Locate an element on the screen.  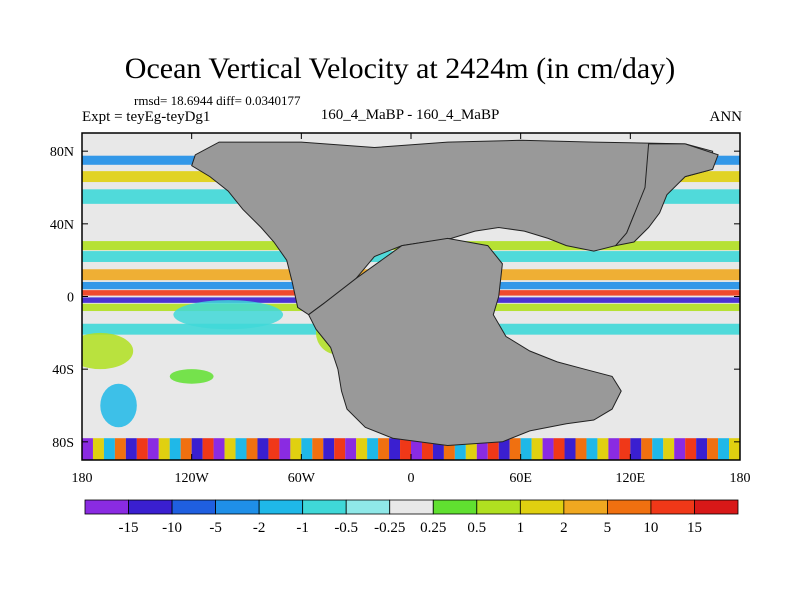
colorbar-label: 1 is located at coordinates (521, 528).